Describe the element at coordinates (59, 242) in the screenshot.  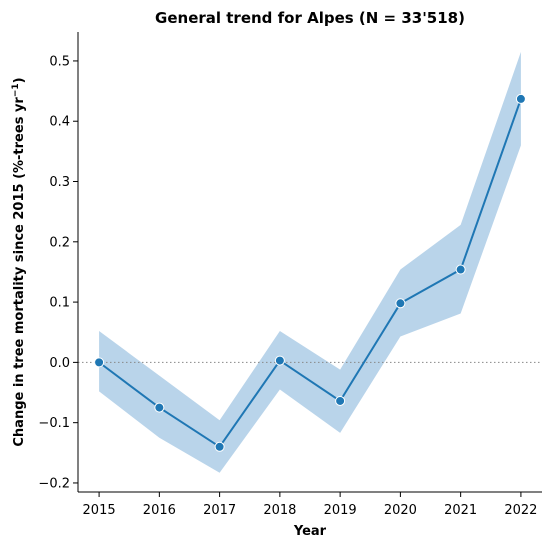
I see `y-tick-label: 0.2` at that location.